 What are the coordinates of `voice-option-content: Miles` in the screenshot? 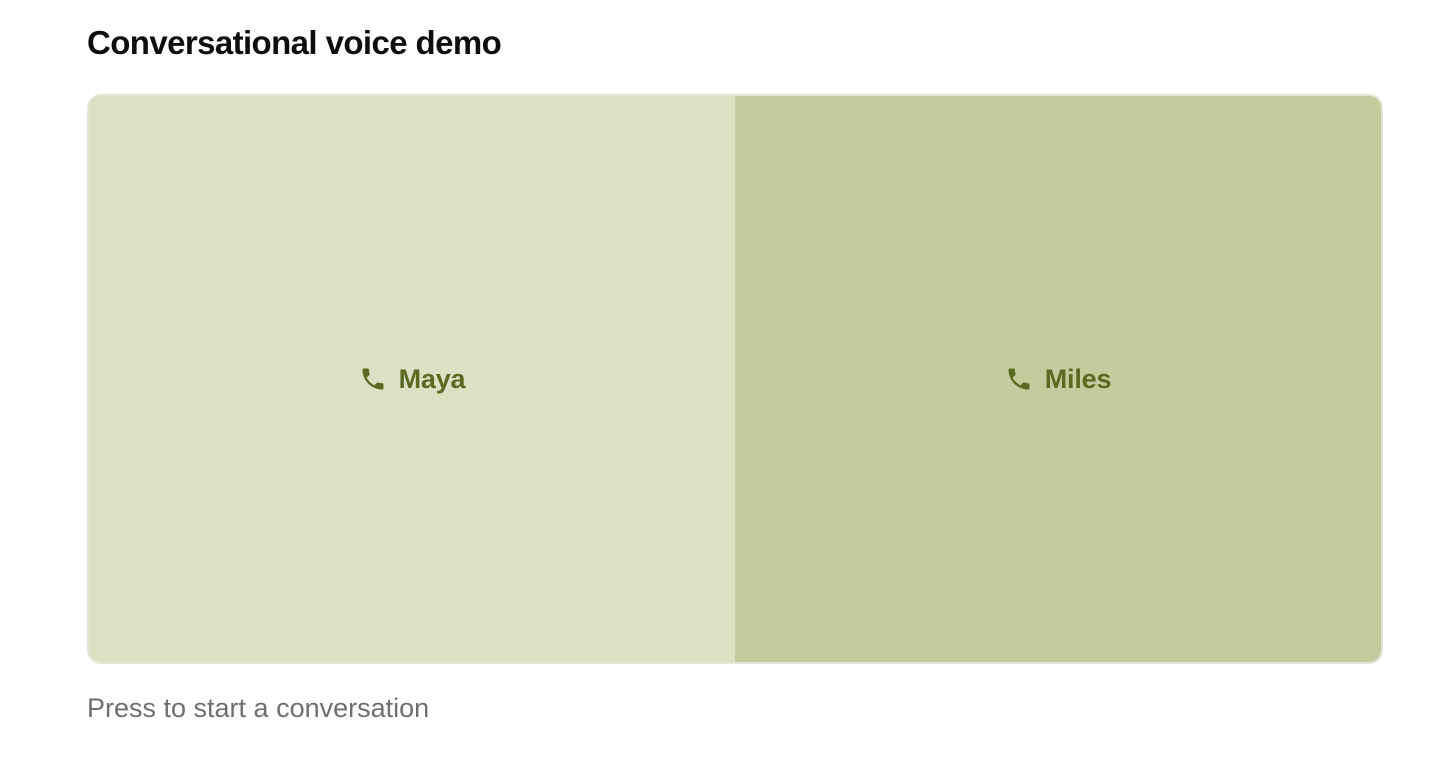 It's located at (1058, 379).